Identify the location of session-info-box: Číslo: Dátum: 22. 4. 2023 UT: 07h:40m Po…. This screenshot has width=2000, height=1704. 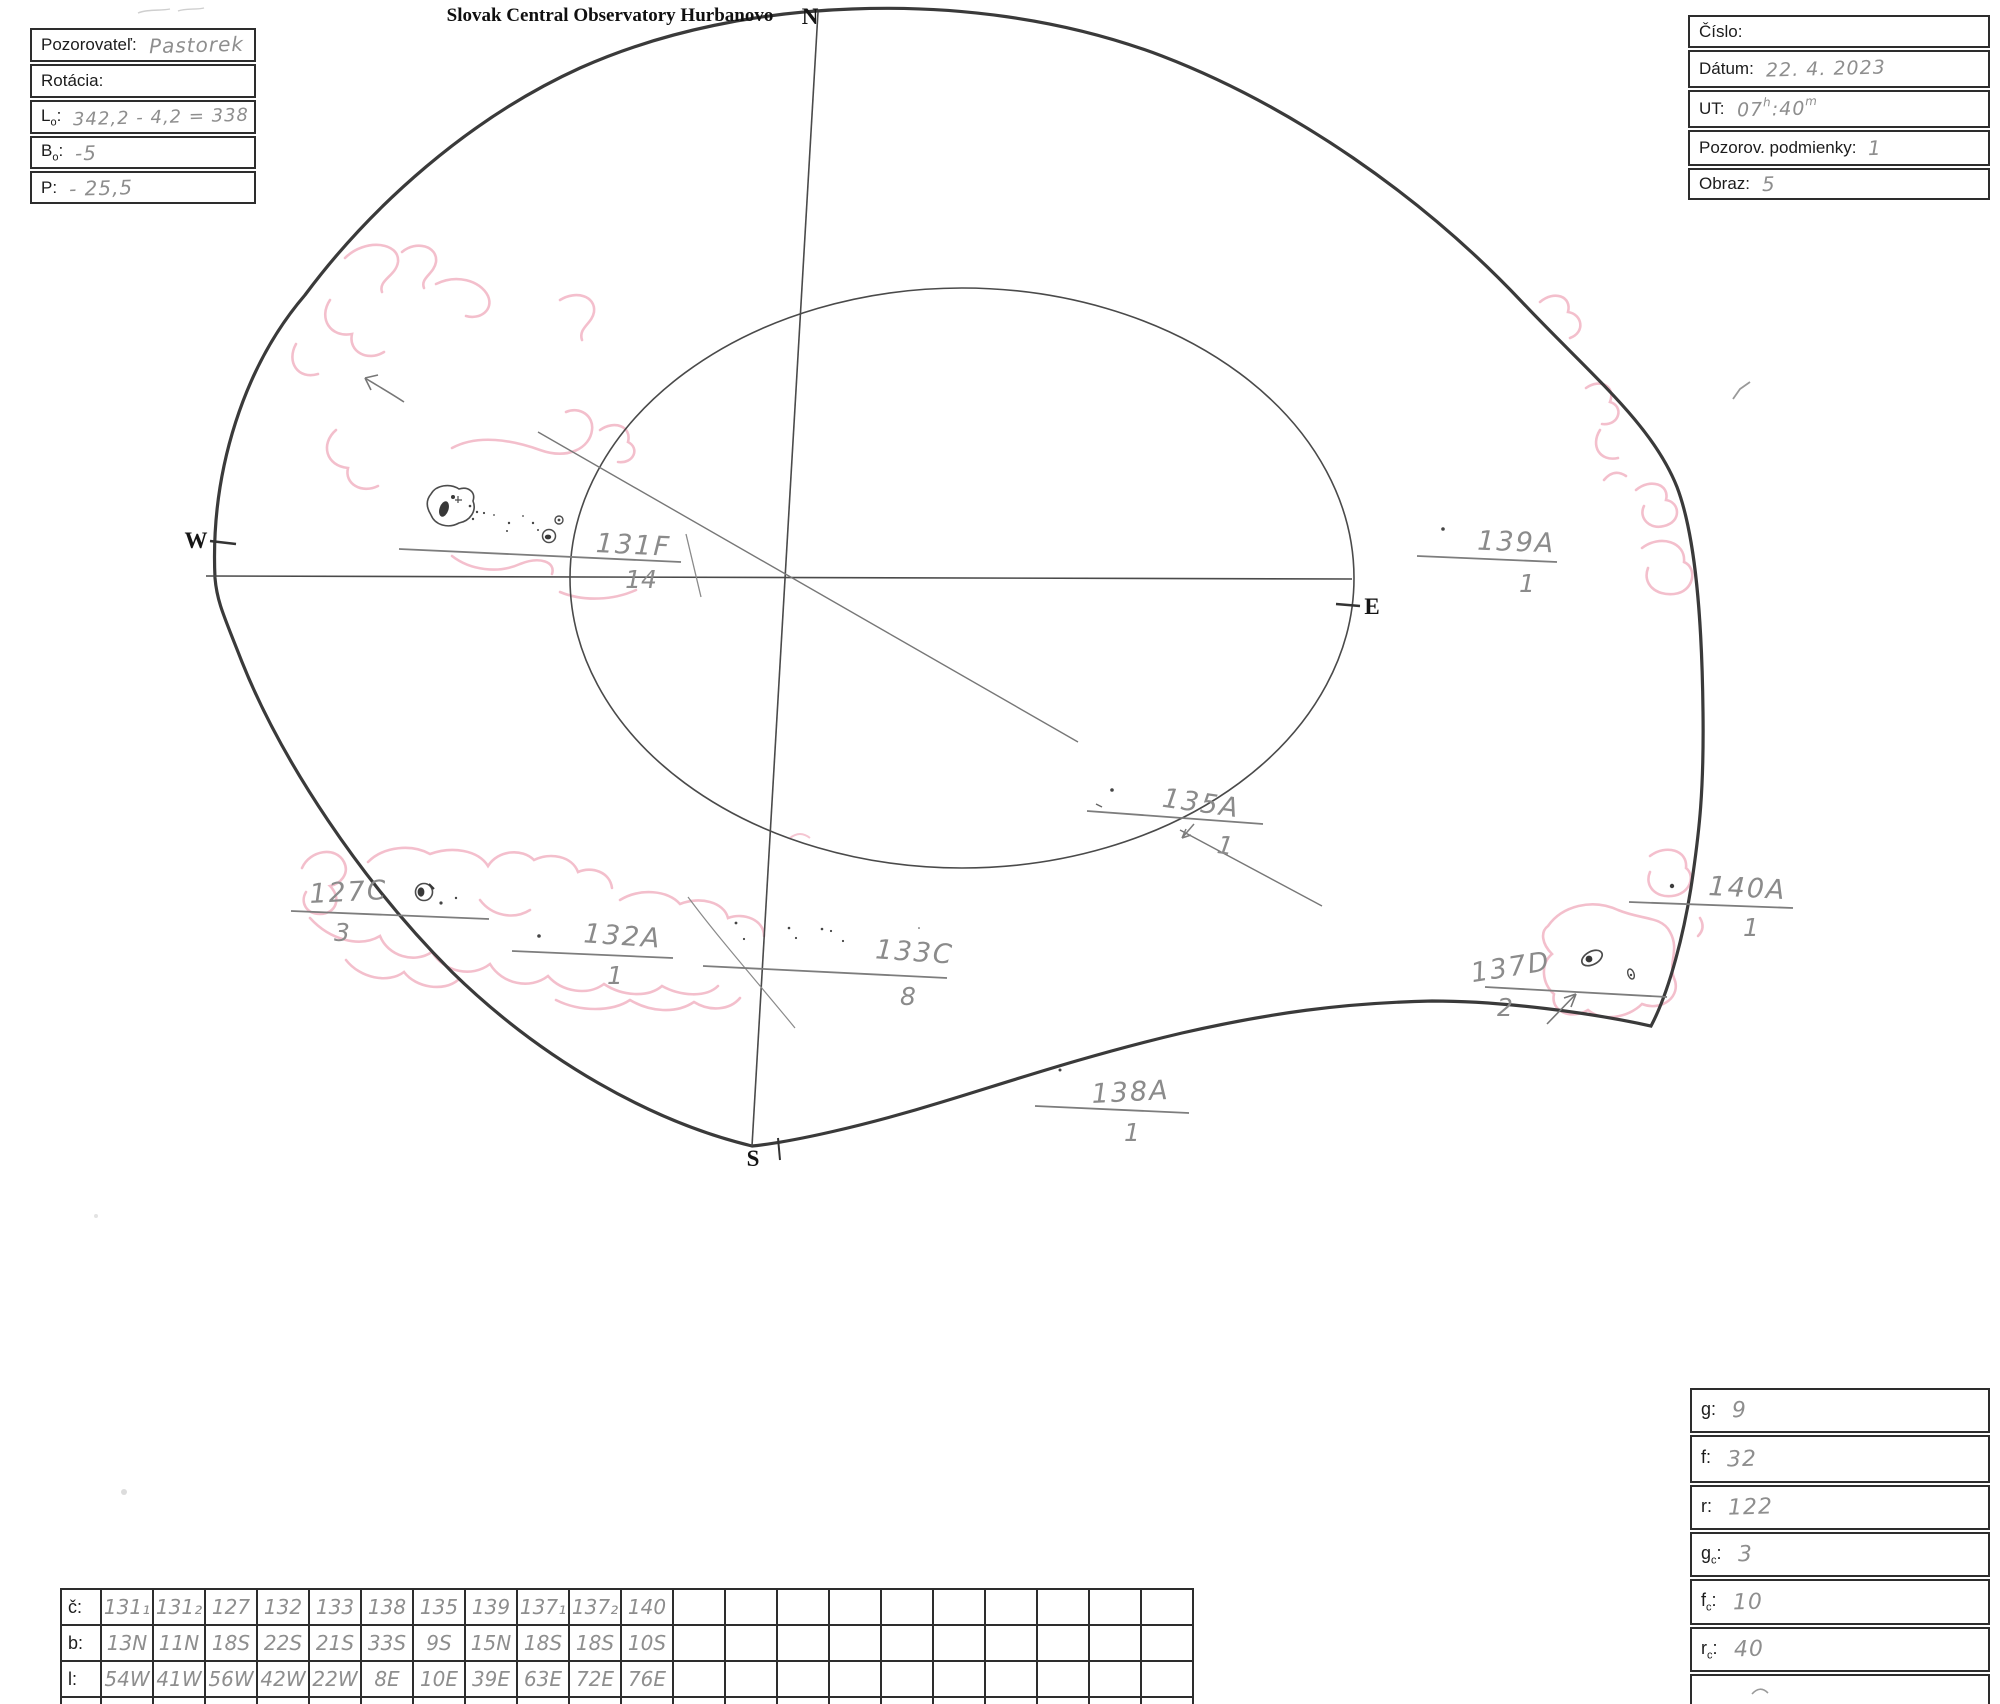
(1839, 108).